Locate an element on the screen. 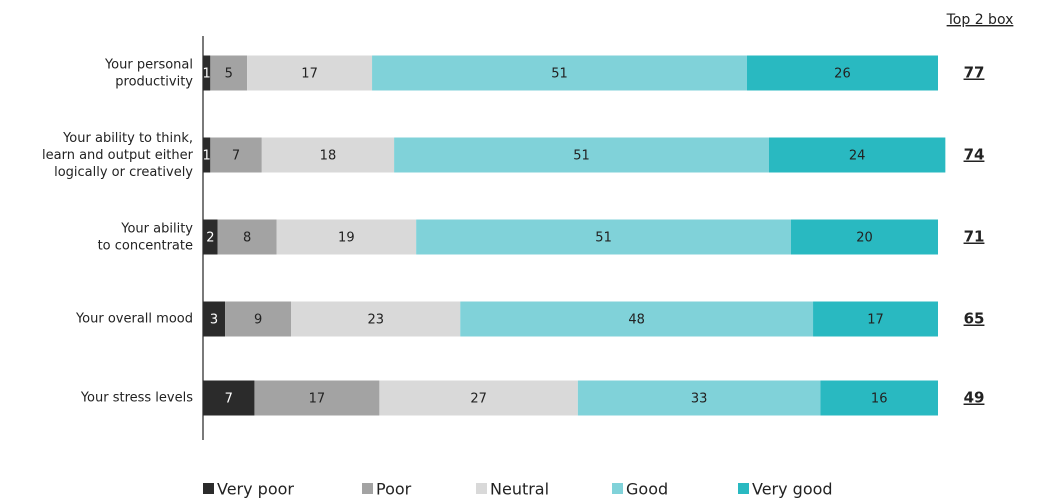 The width and height of the screenshot is (1045, 502). top2-value: 74 is located at coordinates (974, 155).